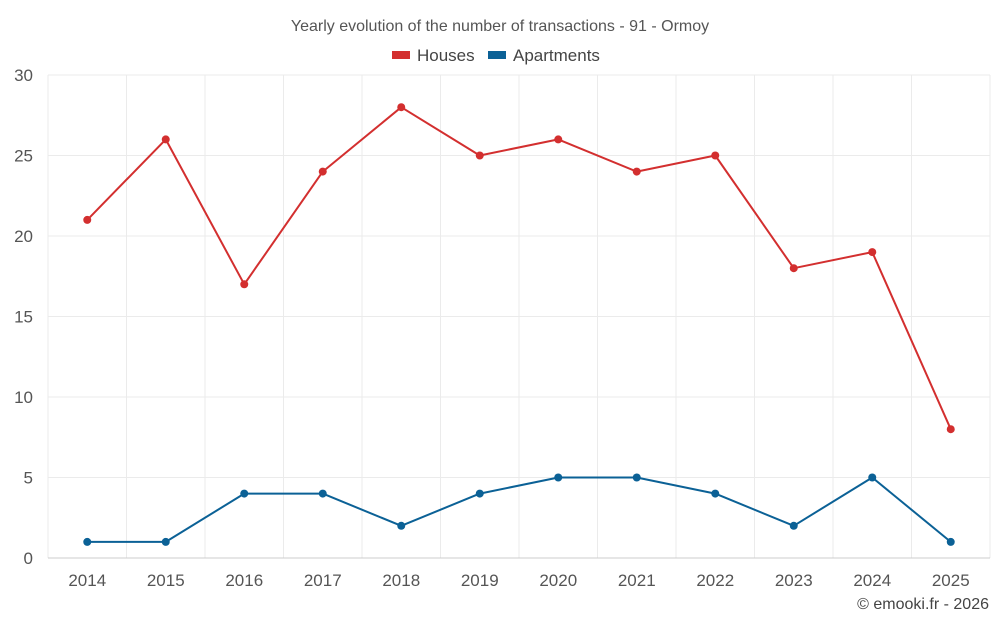 Image resolution: width=1000 pixels, height=625 pixels. I want to click on y-tick-label: 20, so click(23, 236).